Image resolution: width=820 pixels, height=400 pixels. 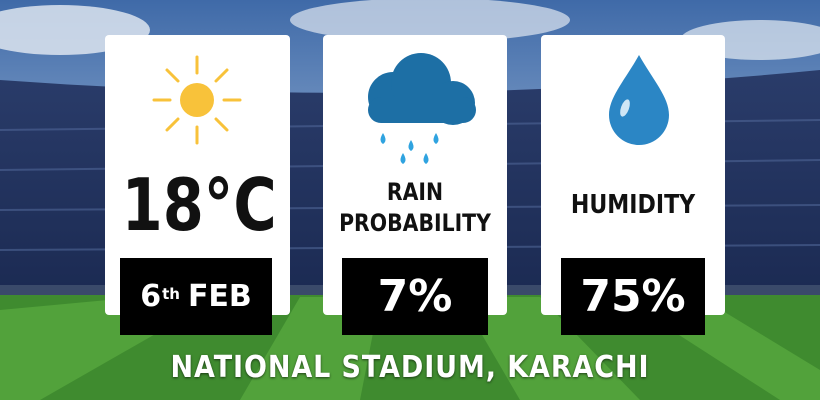 I want to click on humidity-value-box: 75%, so click(x=633, y=296).